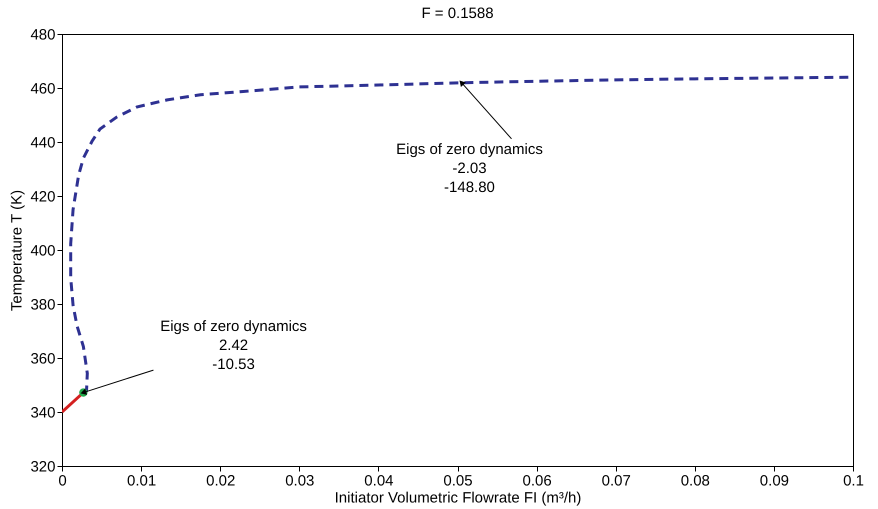 The image size is (878, 509). Describe the element at coordinates (379, 481) in the screenshot. I see `x-tick-label: 0.04` at that location.